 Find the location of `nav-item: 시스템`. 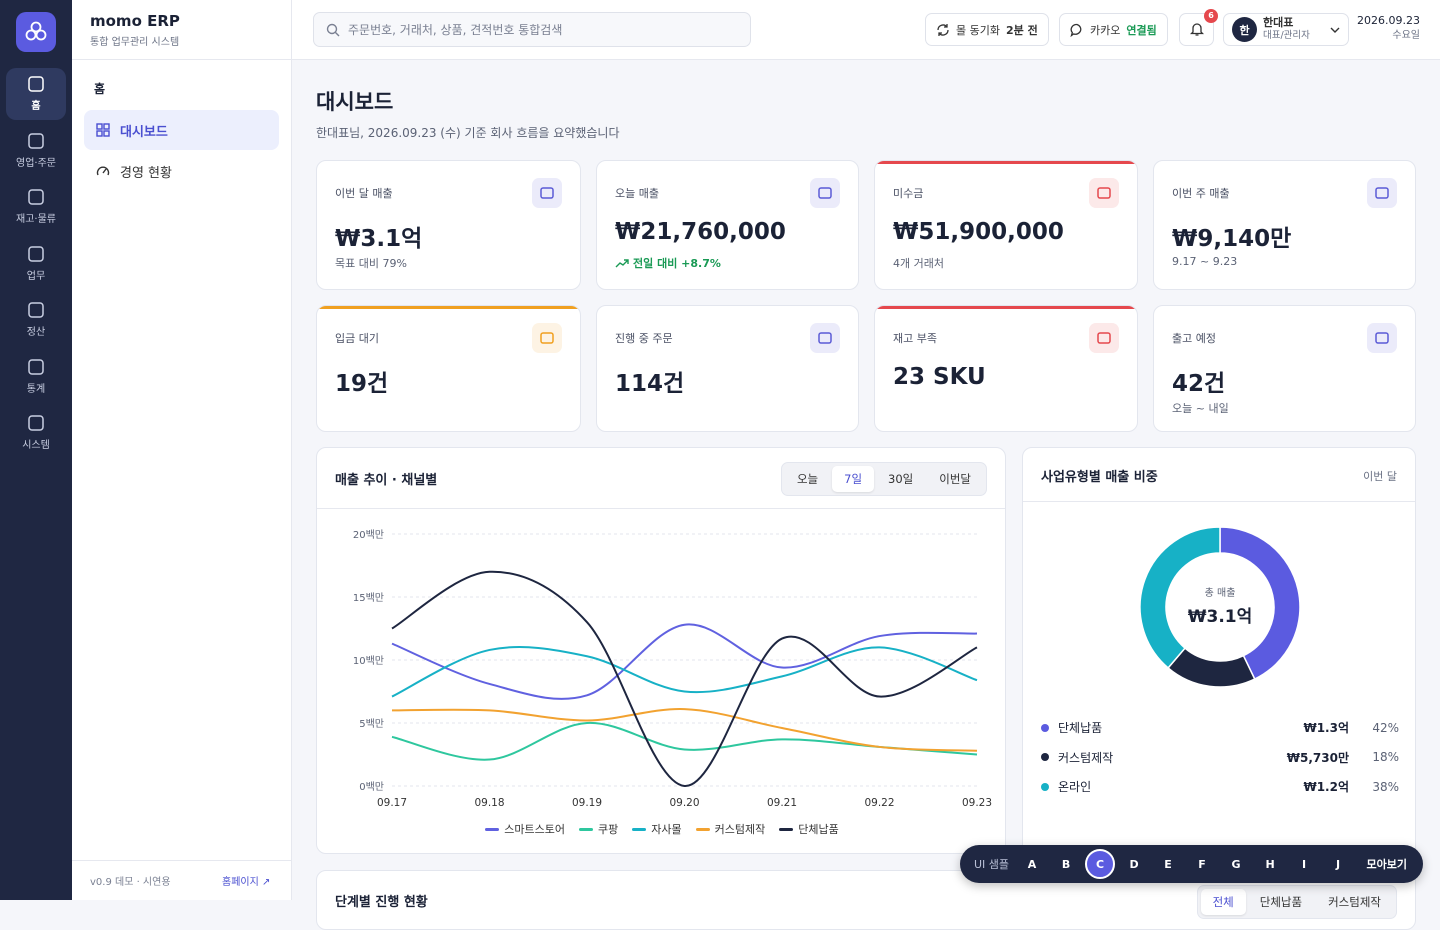

nav-item: 시스템 is located at coordinates (36, 433).